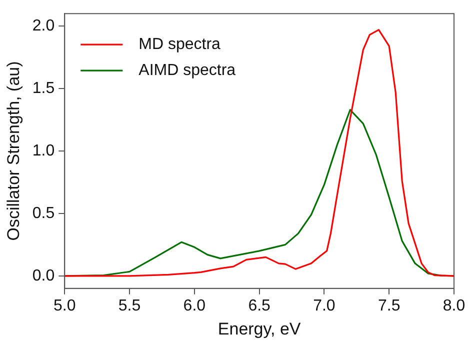 This screenshot has width=474, height=346. What do you see at coordinates (129, 305) in the screenshot?
I see `x-tick-label: 5.5` at bounding box center [129, 305].